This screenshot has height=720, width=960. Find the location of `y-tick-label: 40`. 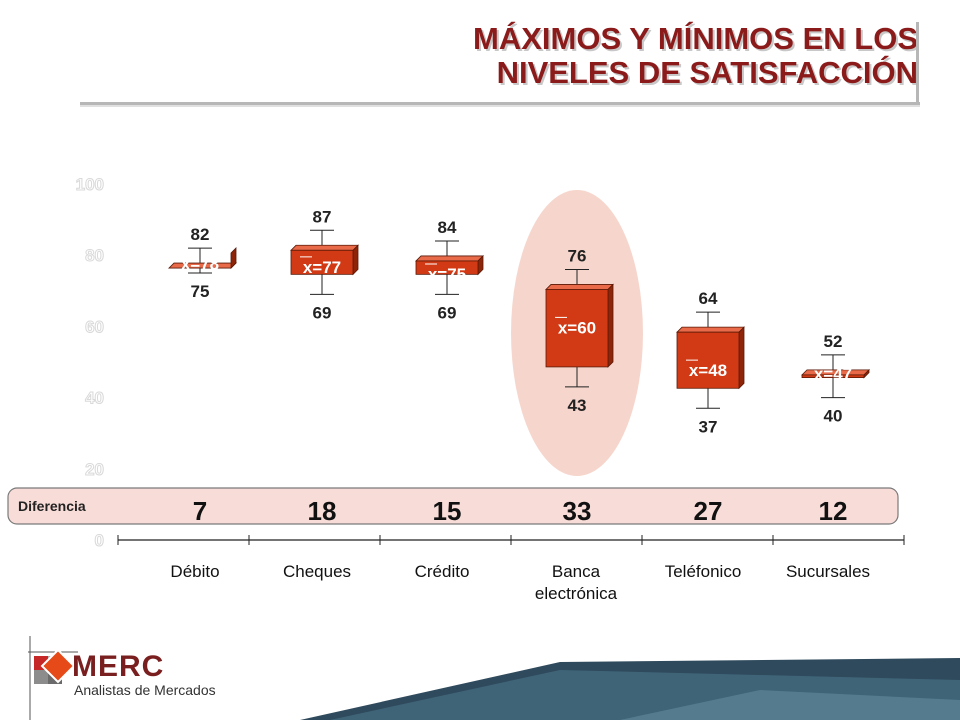

y-tick-label: 40 is located at coordinates (94, 398).